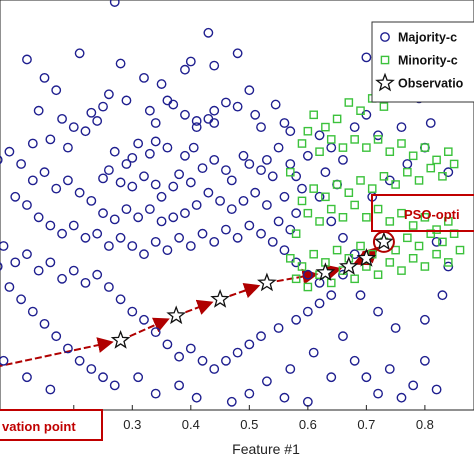 The image size is (474, 474). I want to click on legend-label: Majority-c, so click(427, 38).